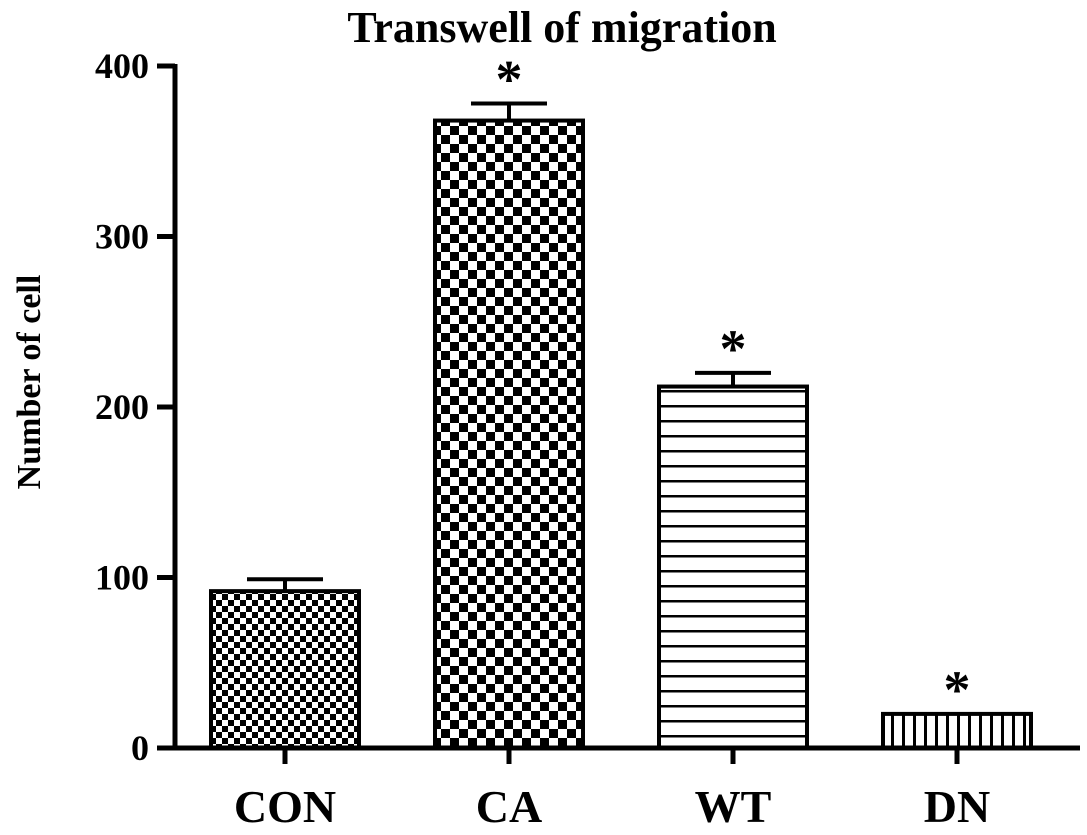 The height and width of the screenshot is (835, 1087). I want to click on x-tick-label-wt: WT, so click(733, 806).